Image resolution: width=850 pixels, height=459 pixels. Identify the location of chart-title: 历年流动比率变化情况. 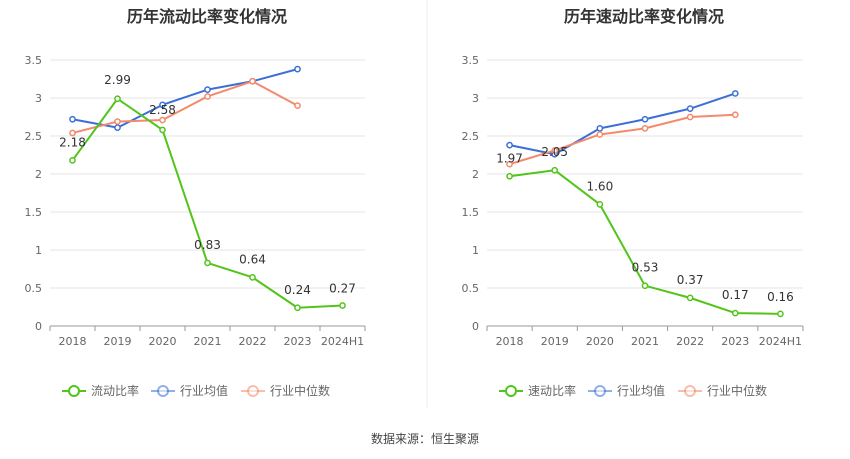
(207, 16).